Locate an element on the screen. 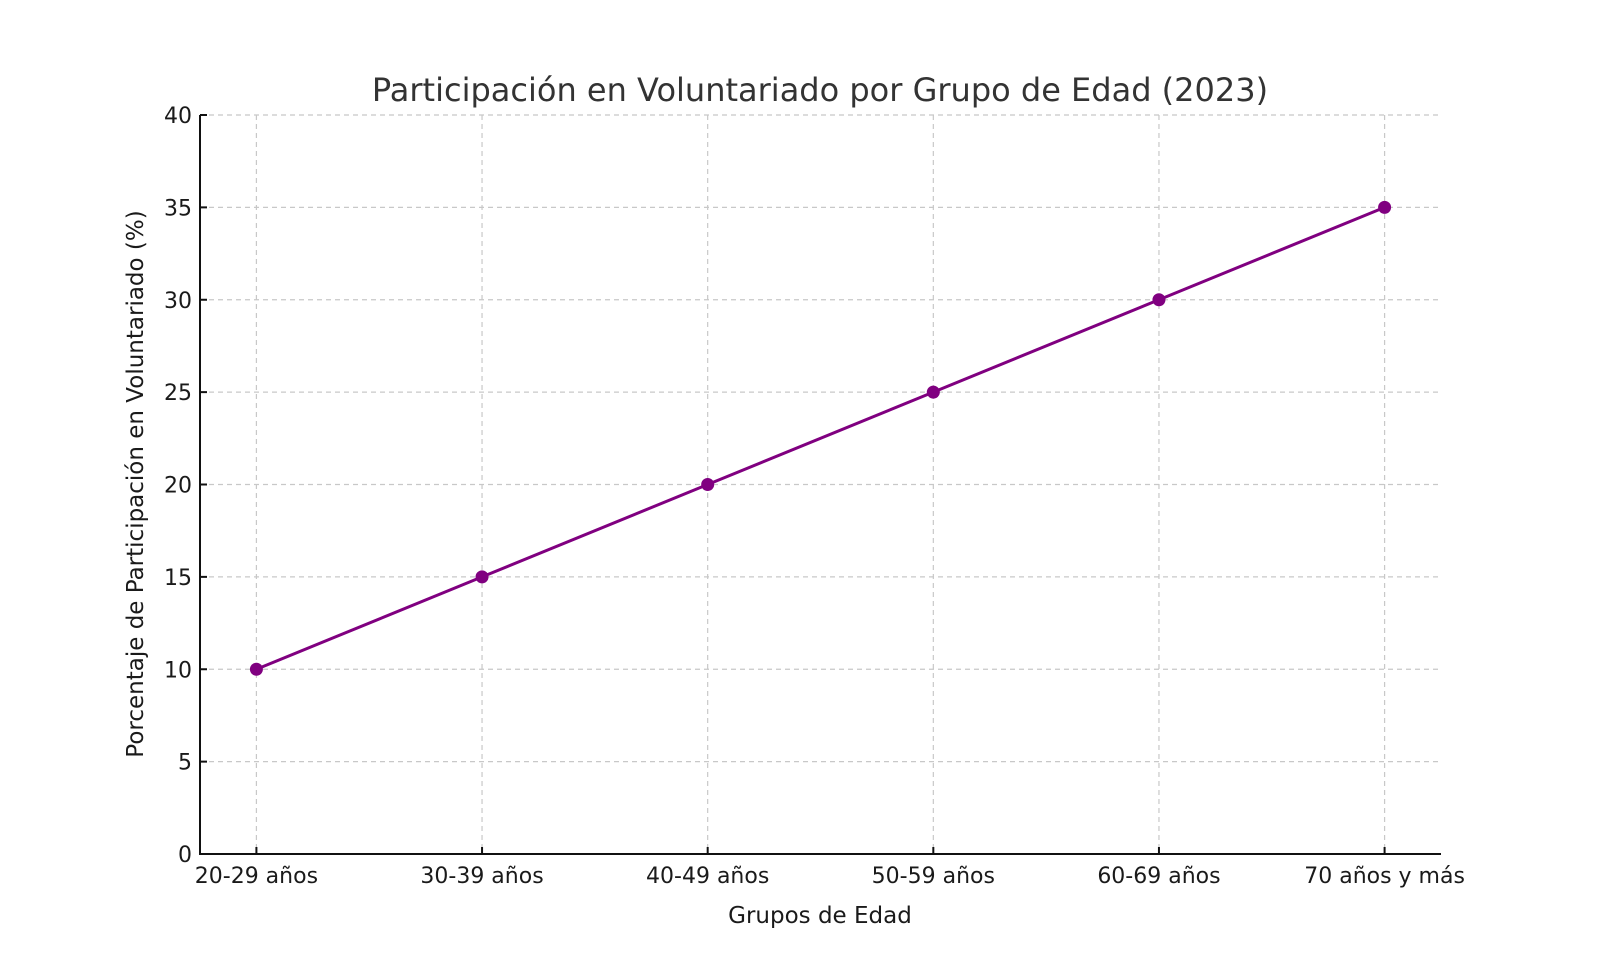 The height and width of the screenshot is (960, 1600). x-tick-label: 70 años y más is located at coordinates (1384, 876).